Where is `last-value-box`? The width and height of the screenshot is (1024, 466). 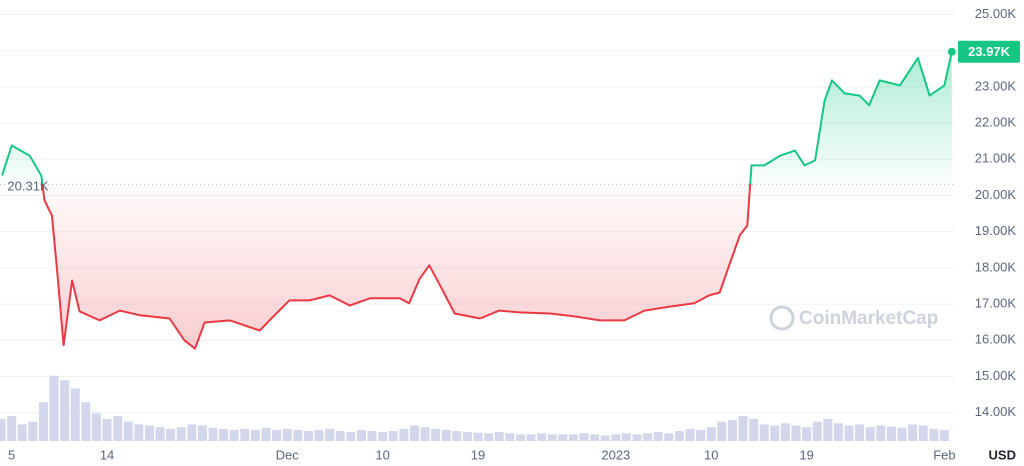 last-value-box is located at coordinates (989, 51).